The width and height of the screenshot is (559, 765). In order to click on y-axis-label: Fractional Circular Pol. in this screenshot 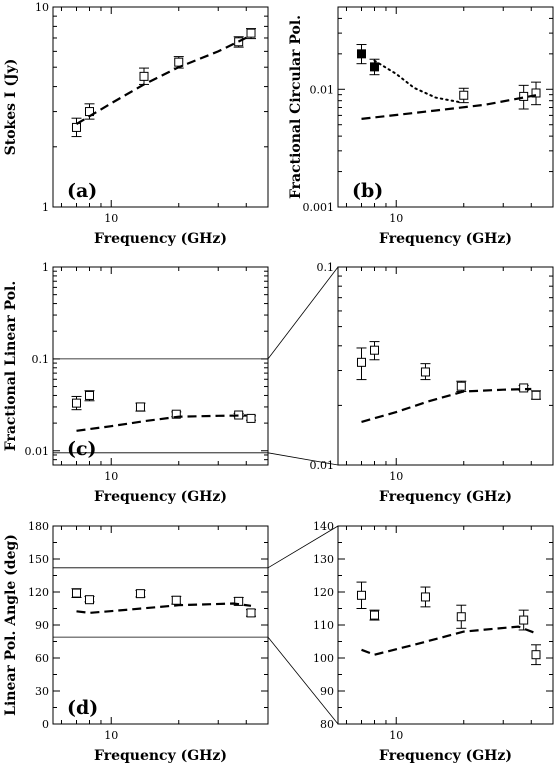, I will do `click(296, 107)`.